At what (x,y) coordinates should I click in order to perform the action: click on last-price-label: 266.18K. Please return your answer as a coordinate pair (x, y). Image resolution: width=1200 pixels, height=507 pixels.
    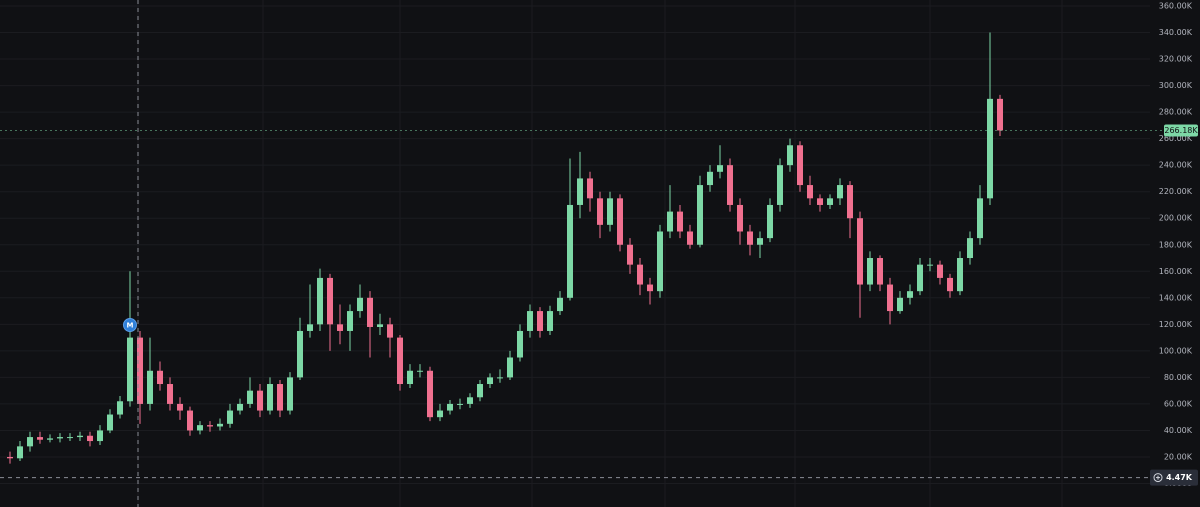
    Looking at the image, I should click on (1181, 130).